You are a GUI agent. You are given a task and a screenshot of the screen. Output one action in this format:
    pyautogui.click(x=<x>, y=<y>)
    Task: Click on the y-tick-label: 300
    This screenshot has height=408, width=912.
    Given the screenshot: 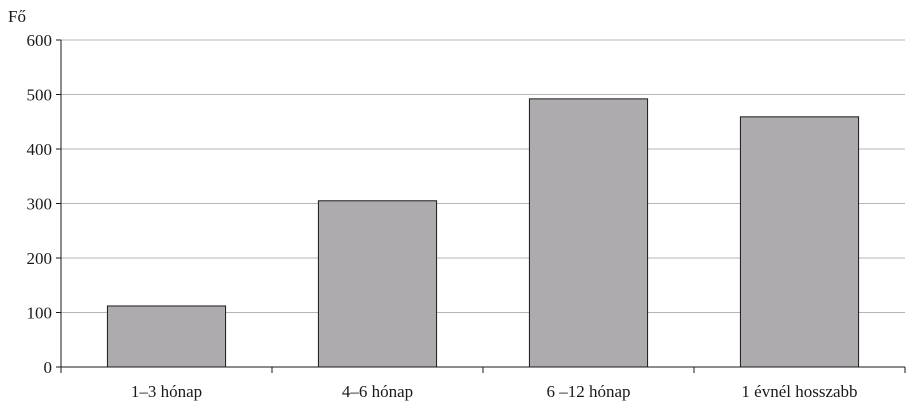 What is the action you would take?
    pyautogui.click(x=40, y=204)
    